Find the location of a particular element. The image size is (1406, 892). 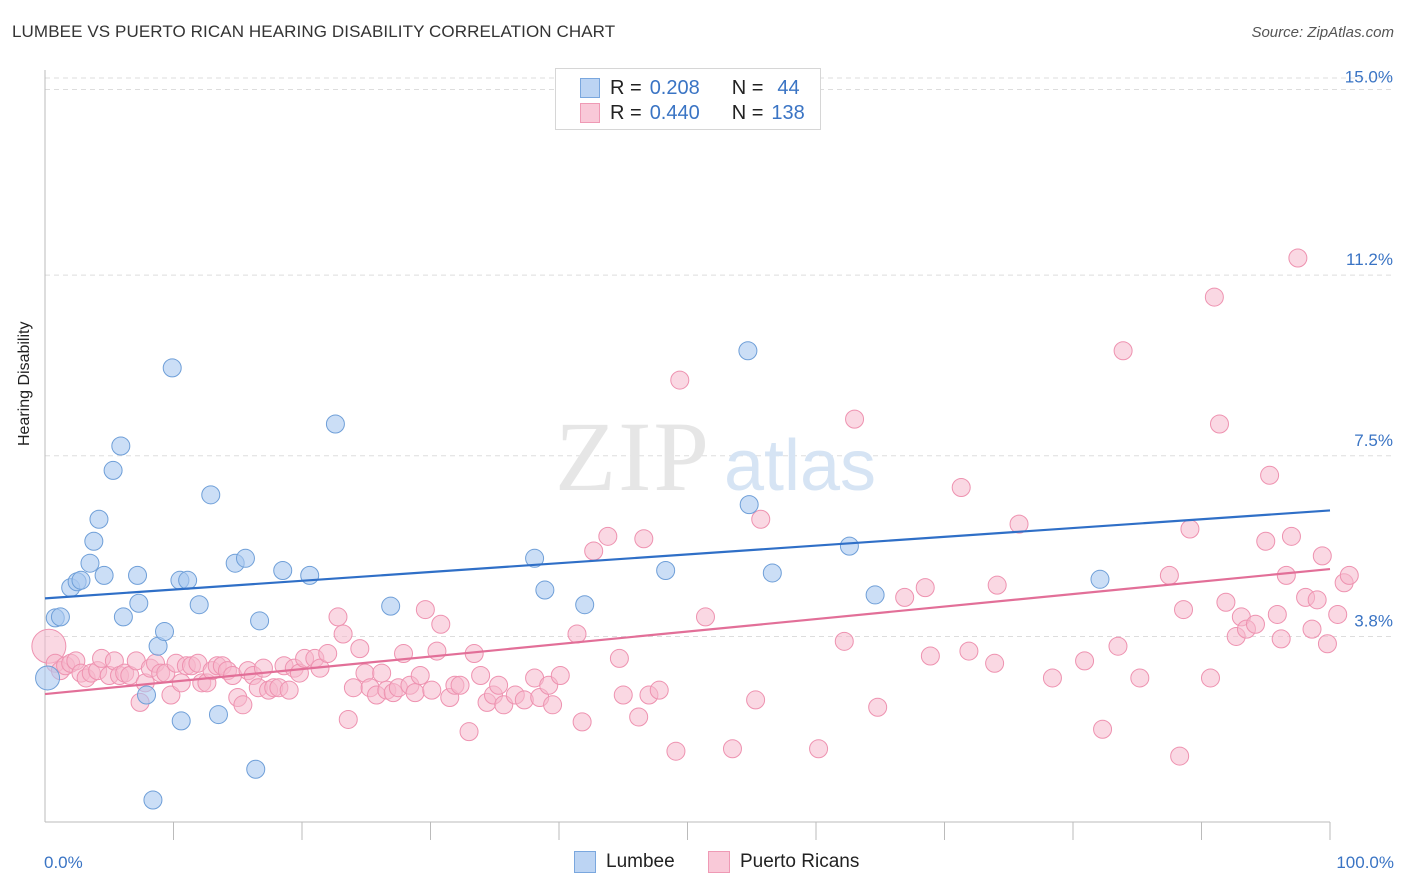

correlation-legend: R = 0.208 N = 44 R = 0.440 N = 138 is located at coordinates (688, 99).